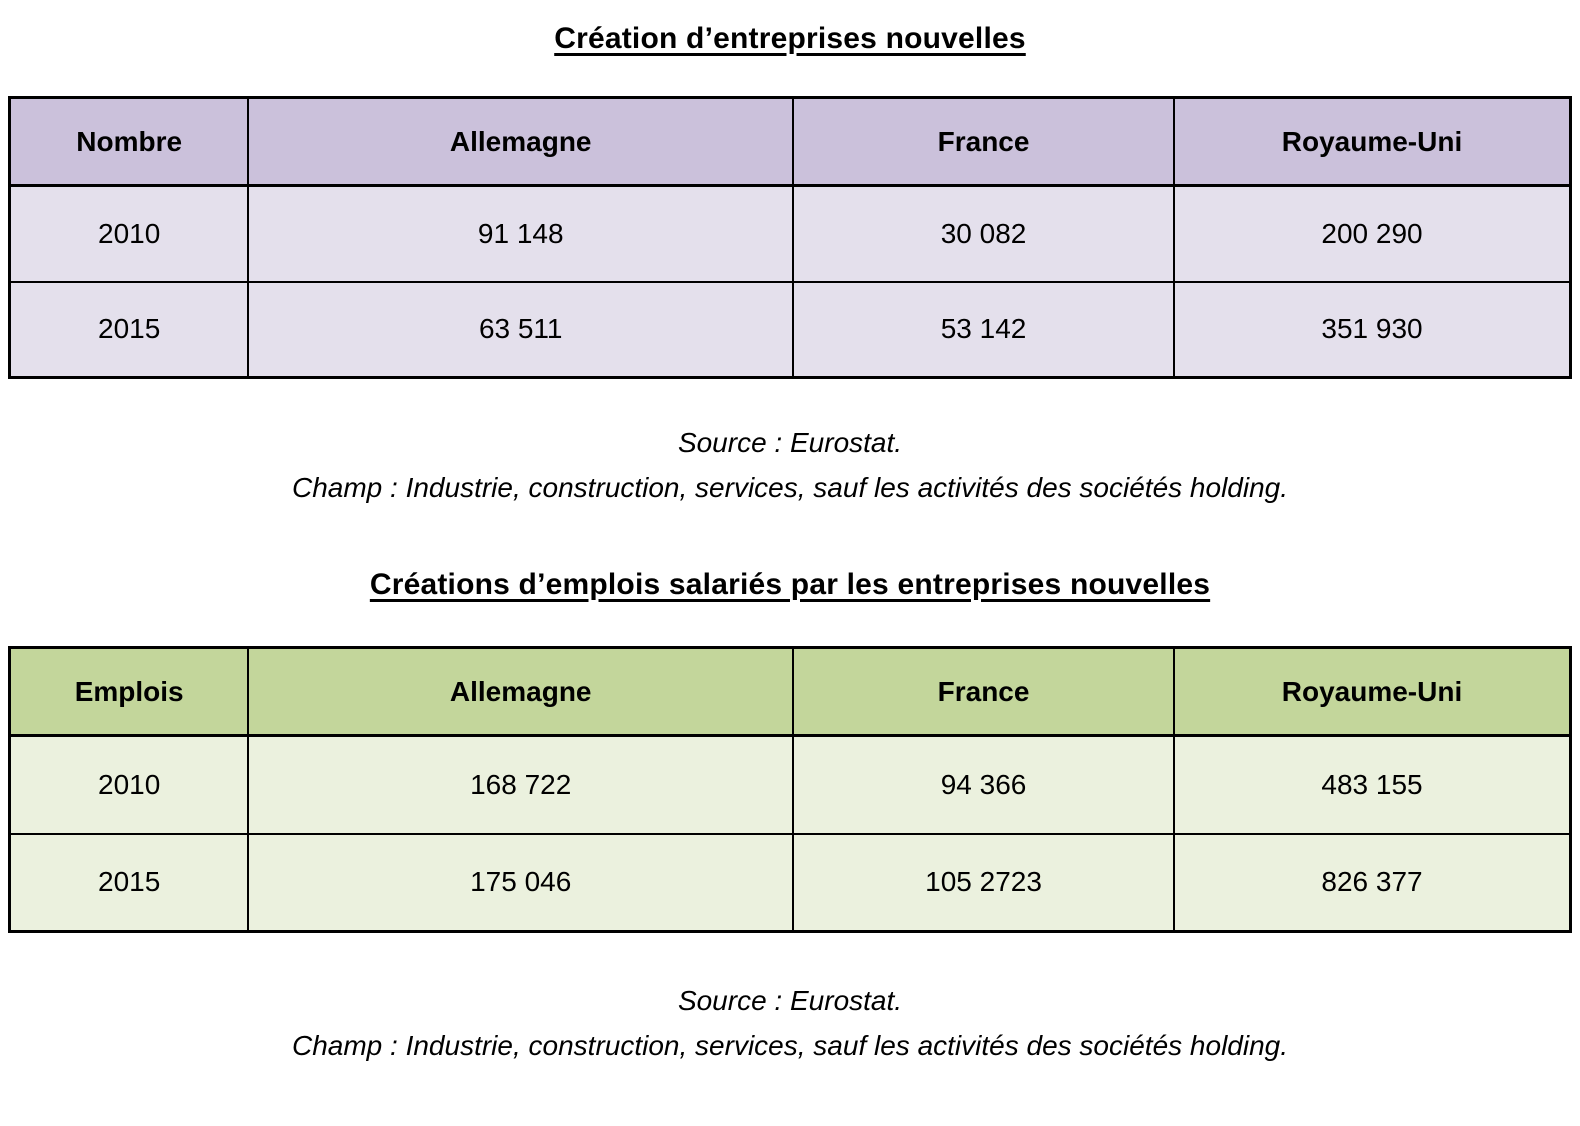 The width and height of the screenshot is (1580, 1126). I want to click on table2-header-france: France, so click(983, 691).